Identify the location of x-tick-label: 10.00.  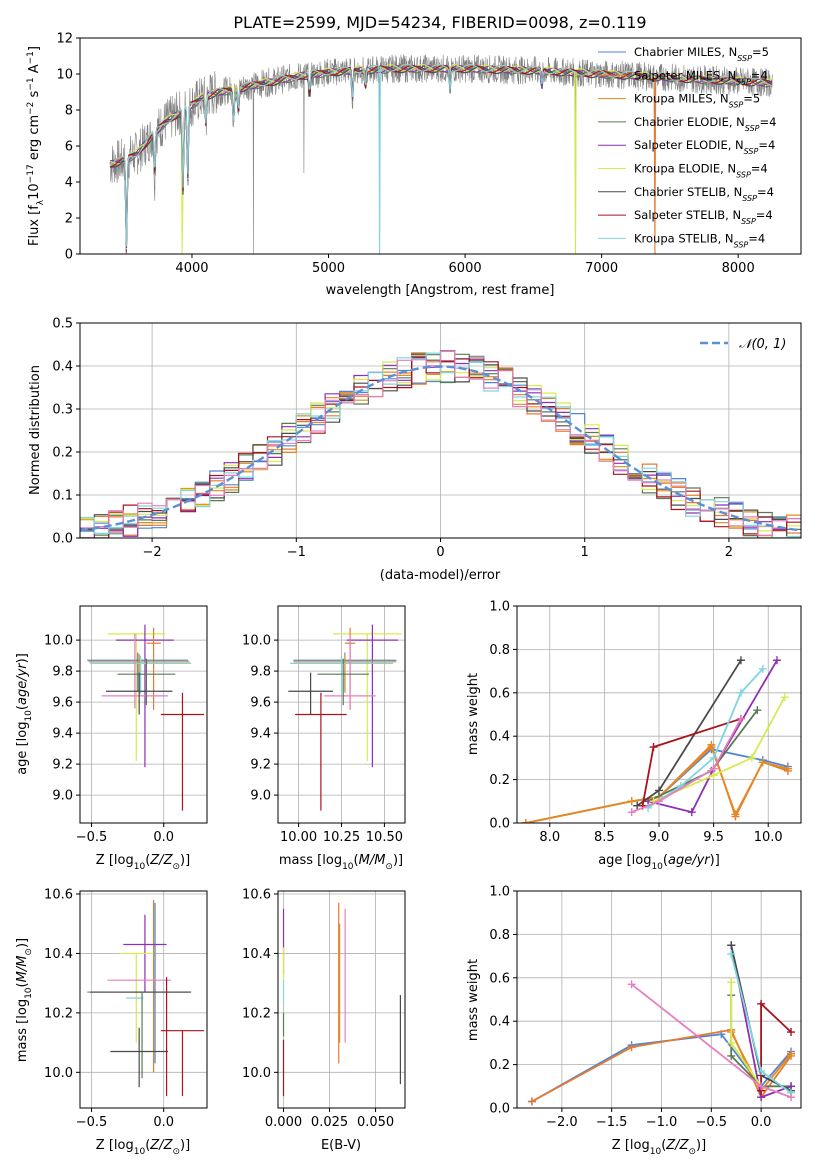
(298, 837).